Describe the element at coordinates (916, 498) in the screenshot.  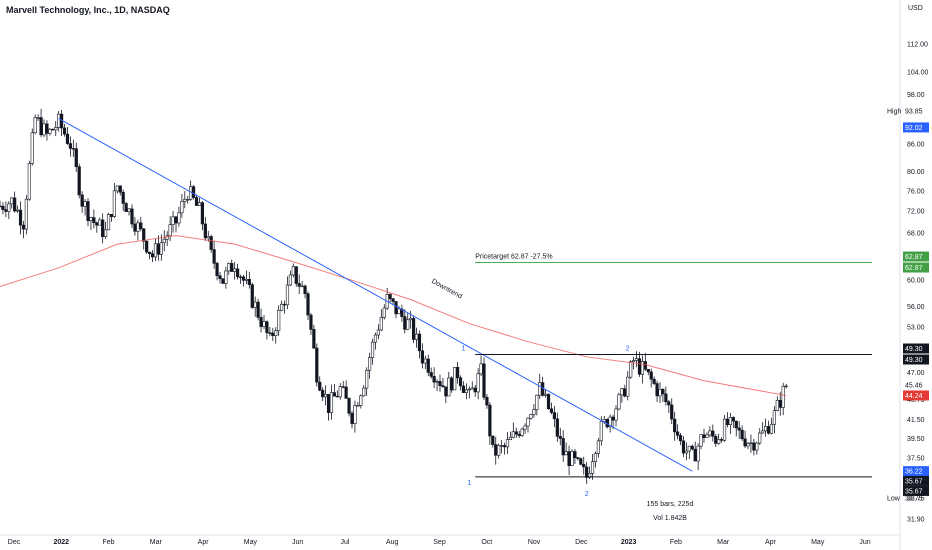
I see `y-axis-tick-label: 33.75` at that location.